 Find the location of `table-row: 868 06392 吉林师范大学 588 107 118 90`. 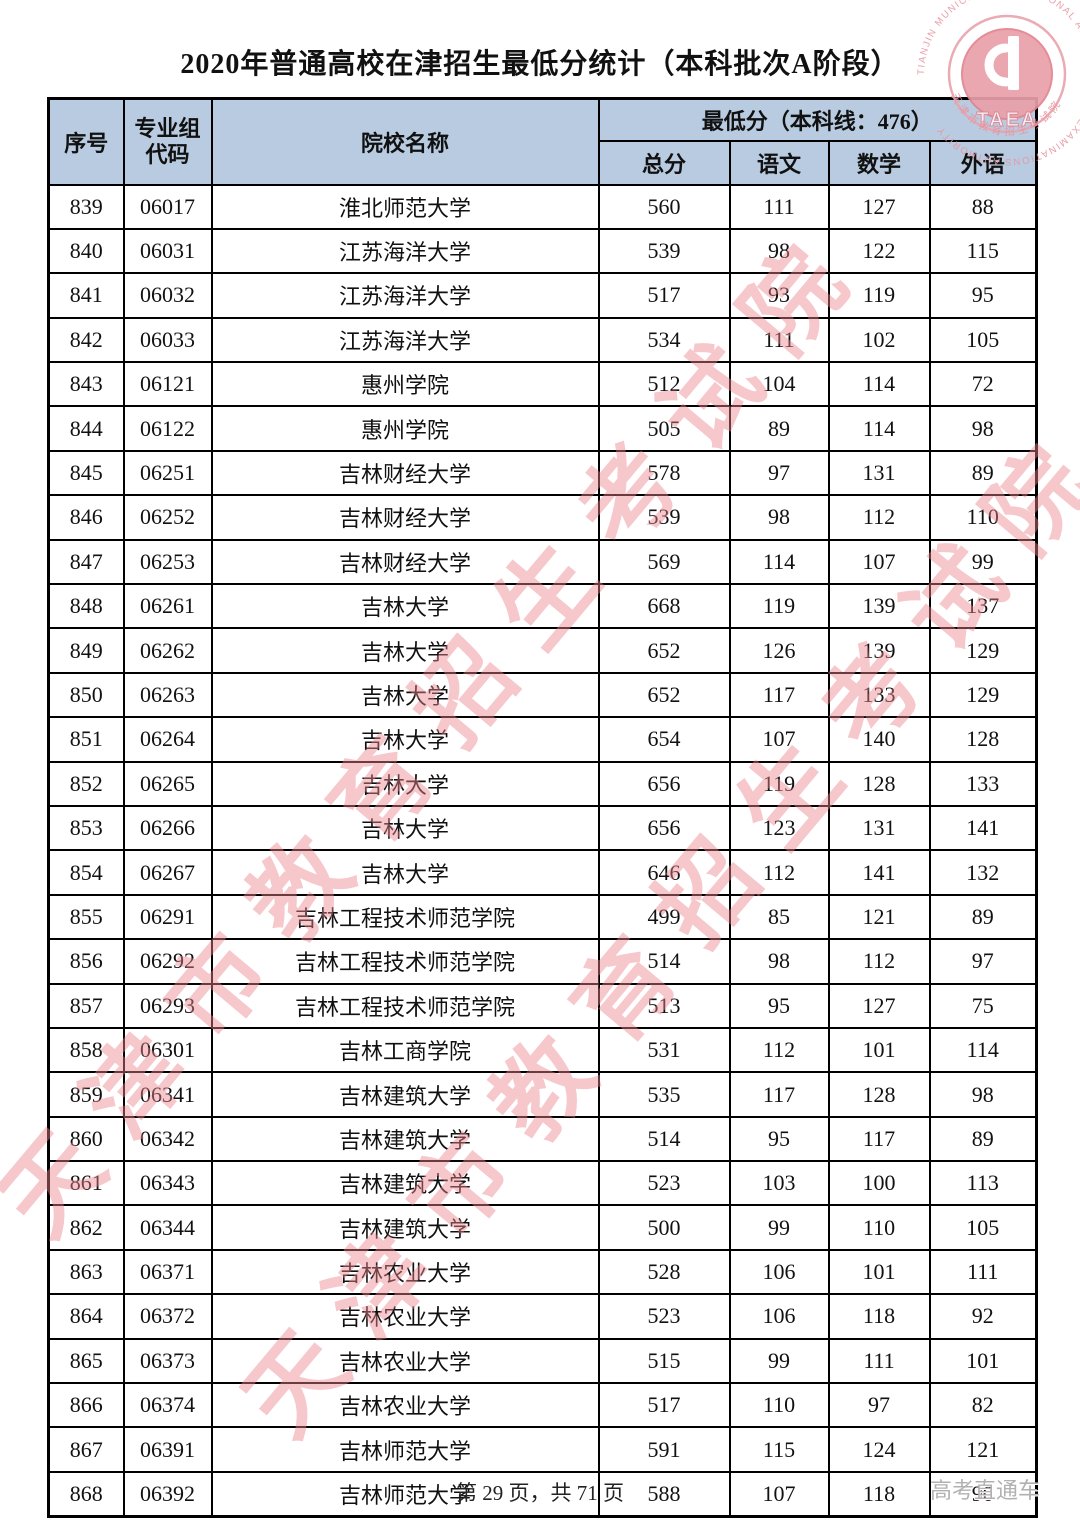

table-row: 868 06392 吉林师范大学 588 107 118 90 is located at coordinates (542, 1494).